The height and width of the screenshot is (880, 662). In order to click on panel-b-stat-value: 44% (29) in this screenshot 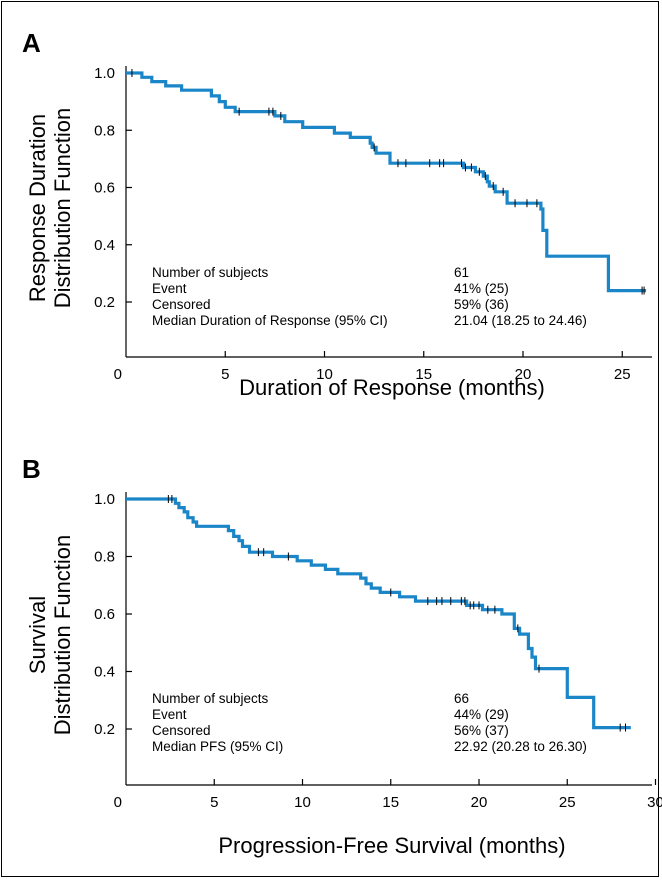, I will do `click(481, 714)`.